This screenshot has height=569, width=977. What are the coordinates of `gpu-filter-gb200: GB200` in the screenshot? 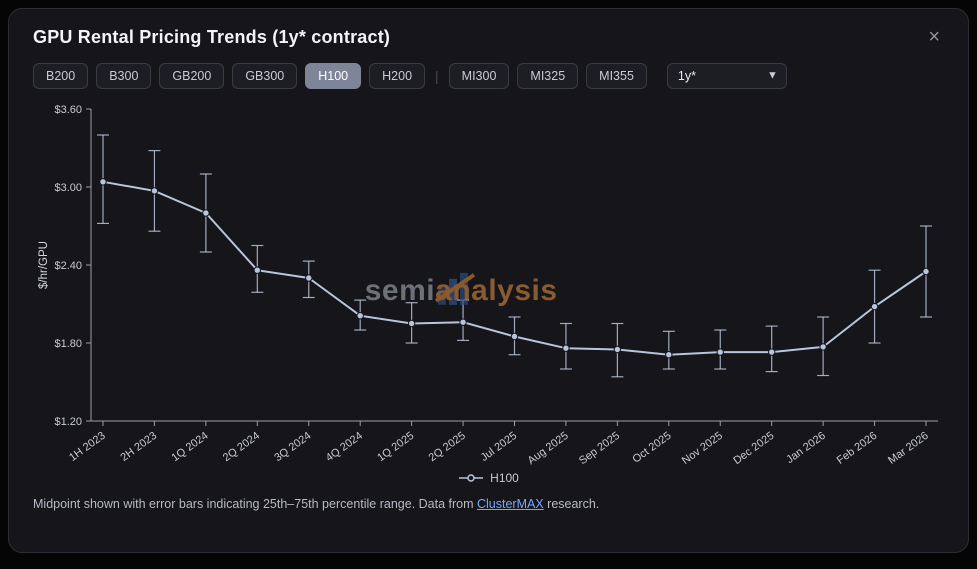 It's located at (192, 76).